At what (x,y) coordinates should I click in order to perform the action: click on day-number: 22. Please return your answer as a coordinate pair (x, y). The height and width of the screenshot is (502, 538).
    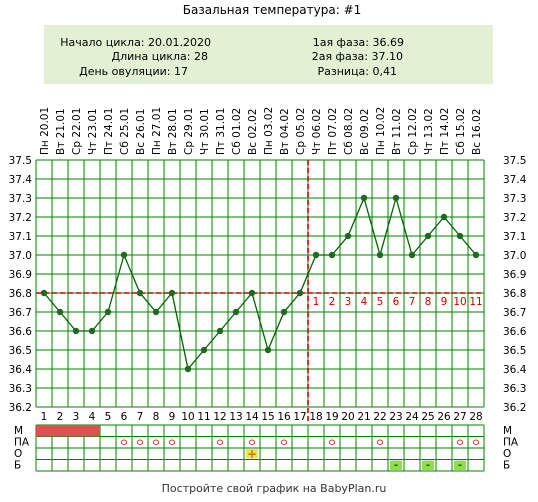
    Looking at the image, I should click on (379, 417).